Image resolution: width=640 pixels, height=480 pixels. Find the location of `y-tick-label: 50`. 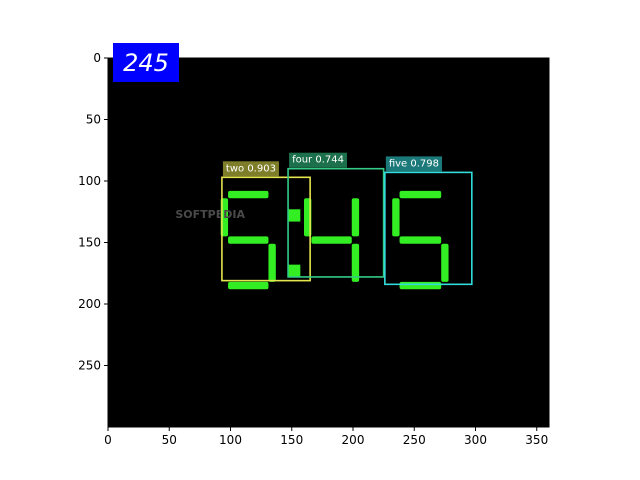

y-tick-label: 50 is located at coordinates (93, 120).